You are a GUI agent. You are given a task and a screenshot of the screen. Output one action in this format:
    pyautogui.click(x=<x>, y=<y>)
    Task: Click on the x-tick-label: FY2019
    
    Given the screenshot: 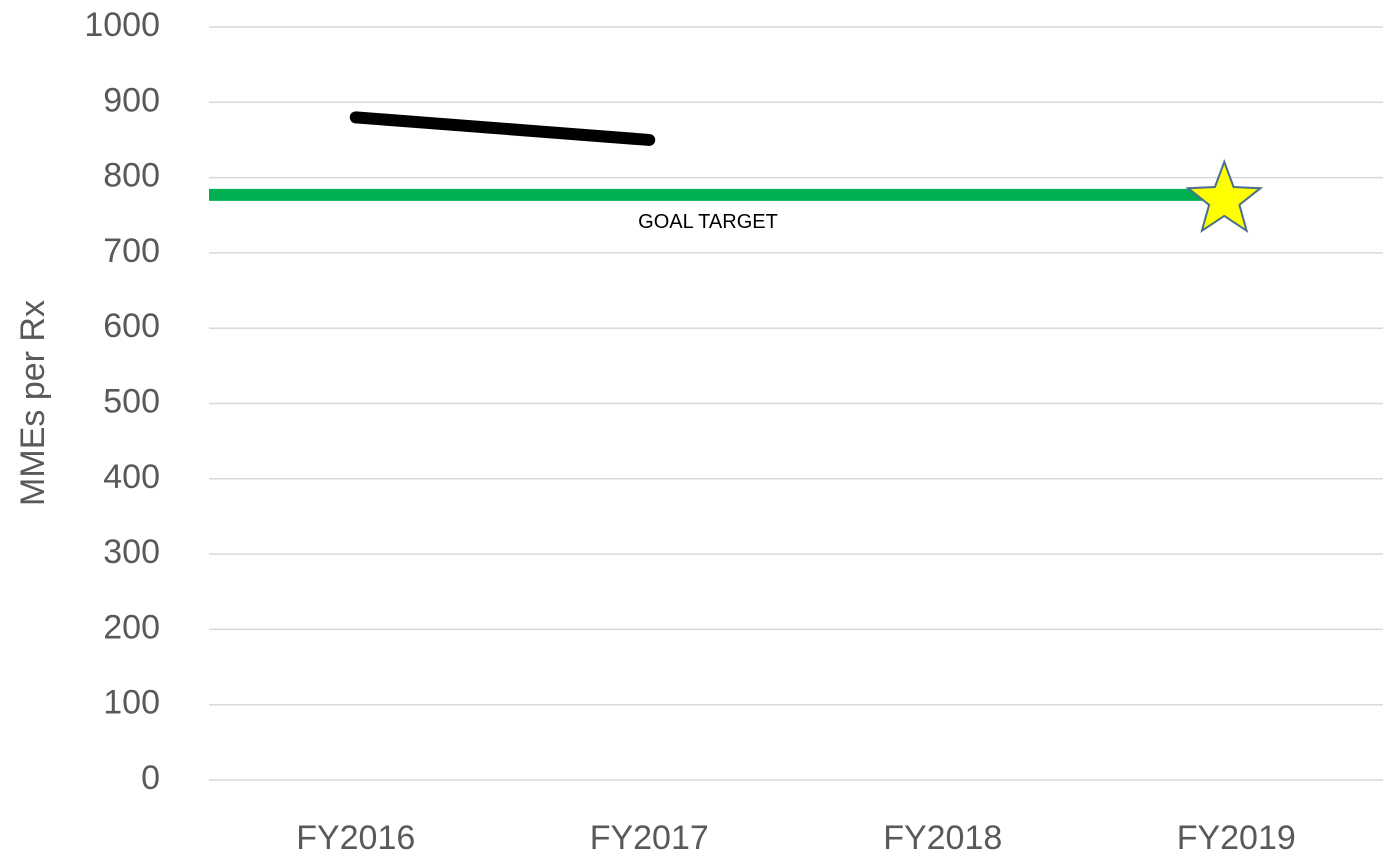 What is the action you would take?
    pyautogui.click(x=1236, y=838)
    